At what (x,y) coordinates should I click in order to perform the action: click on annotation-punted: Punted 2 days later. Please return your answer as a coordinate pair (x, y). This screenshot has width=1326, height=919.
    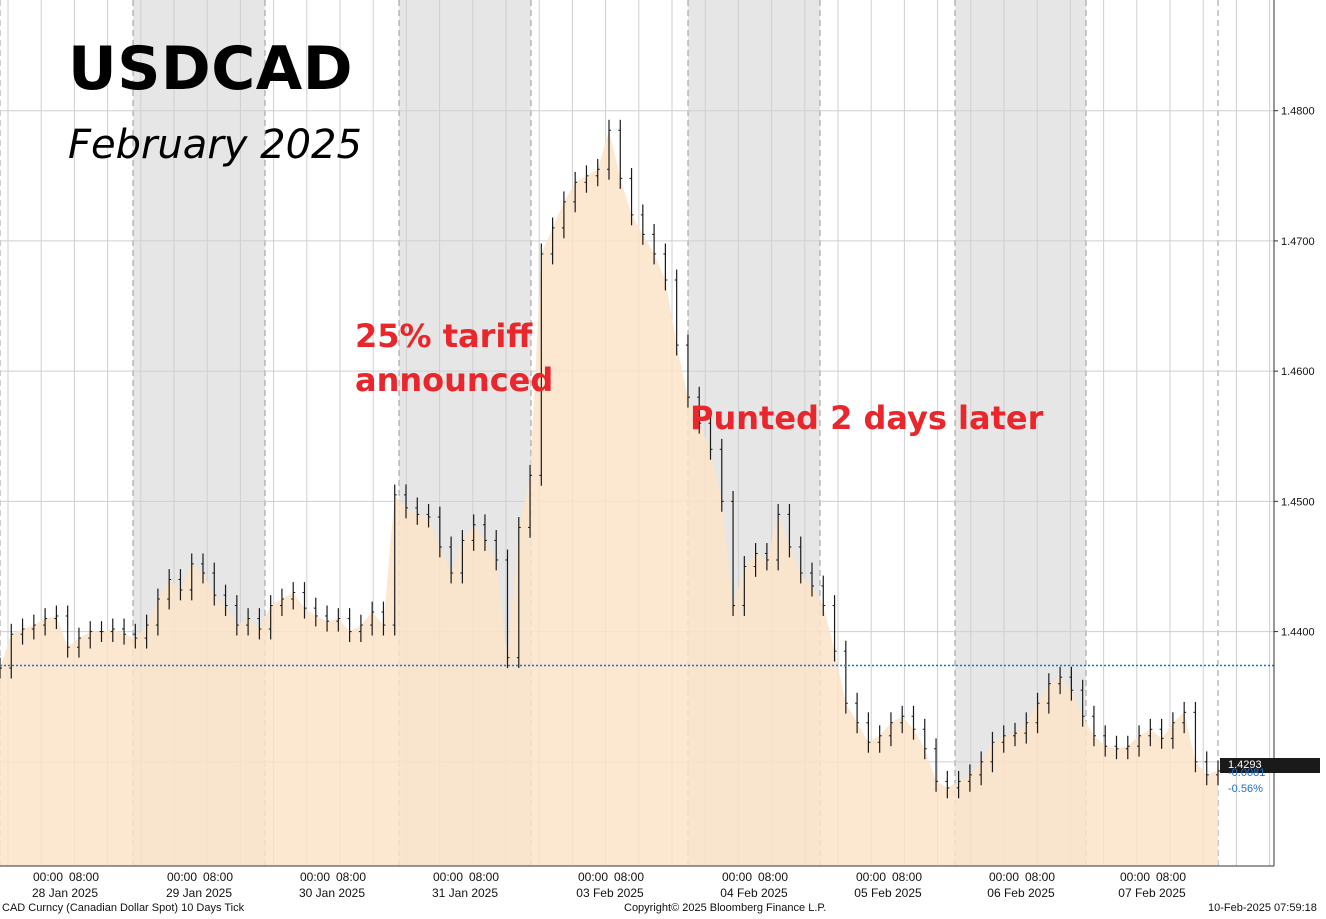
    Looking at the image, I should click on (867, 418).